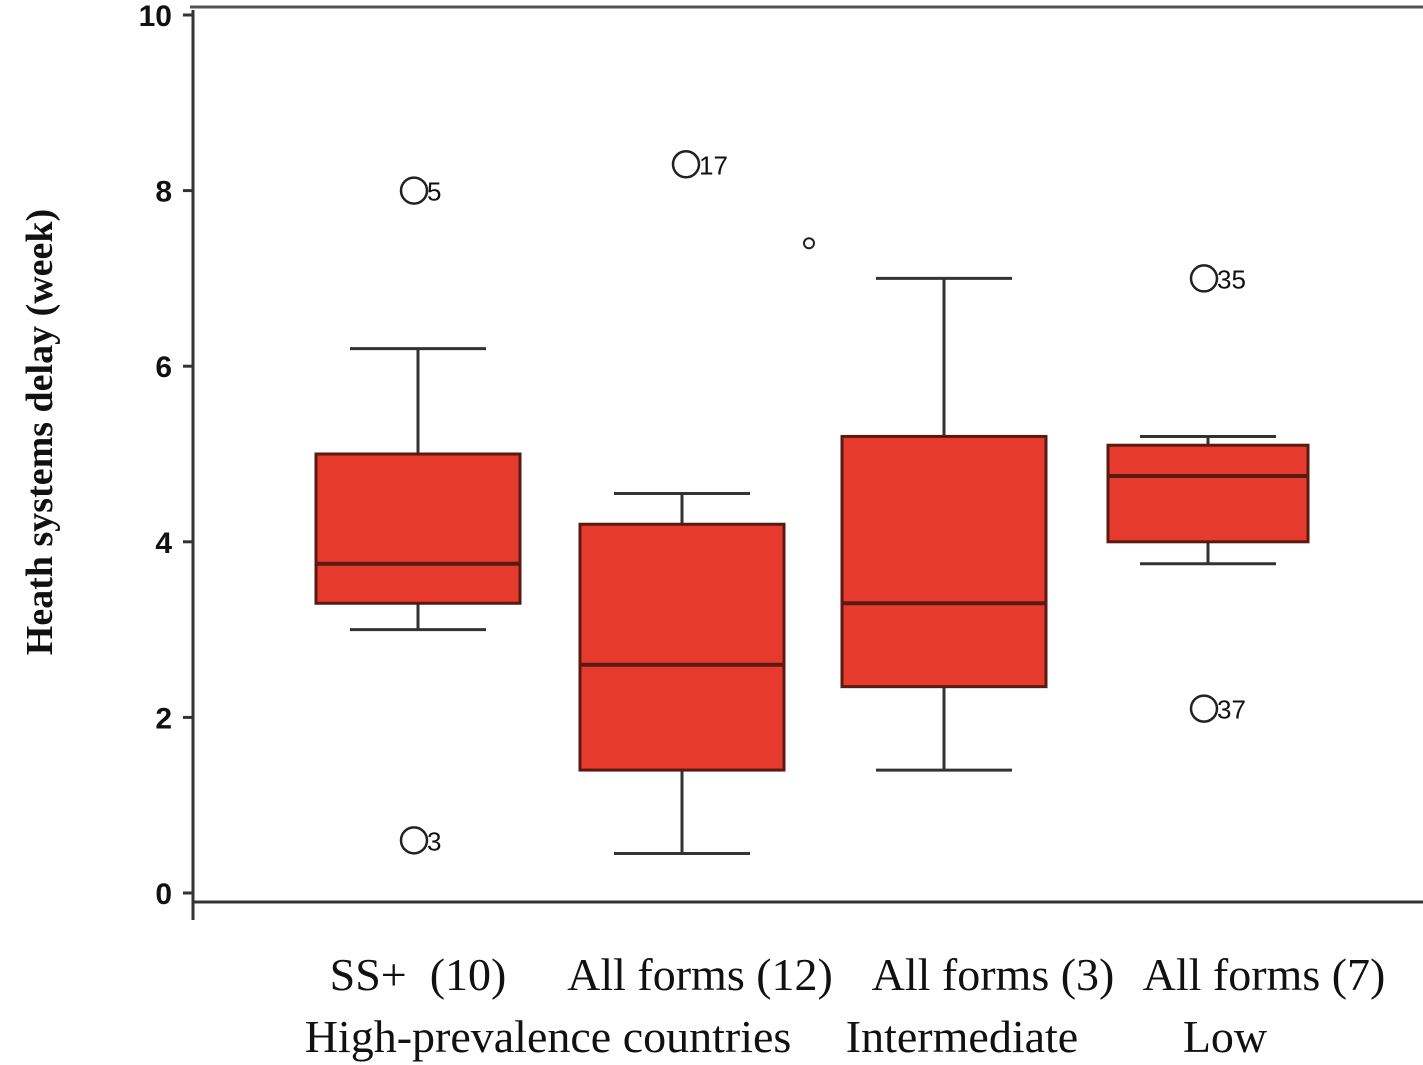 The height and width of the screenshot is (1065, 1423). I want to click on outlier-label: 35, so click(1231, 279).